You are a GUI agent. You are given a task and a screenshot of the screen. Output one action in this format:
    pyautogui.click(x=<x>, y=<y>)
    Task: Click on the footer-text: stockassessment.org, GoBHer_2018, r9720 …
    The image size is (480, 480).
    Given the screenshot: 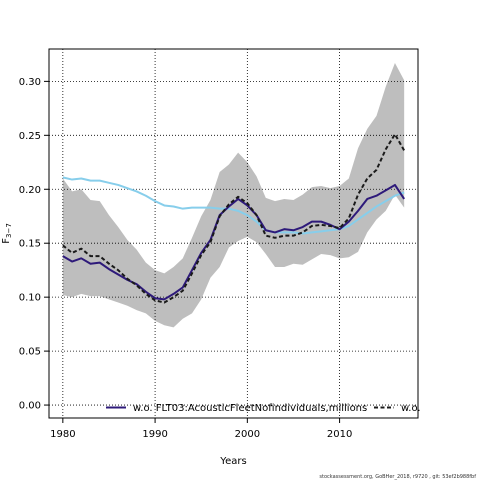 What is the action you would take?
    pyautogui.click(x=397, y=477)
    